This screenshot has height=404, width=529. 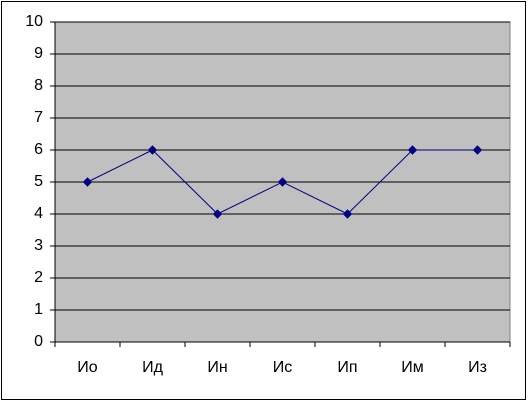 What do you see at coordinates (477, 367) in the screenshot?
I see `x-tick-label: Из` at bounding box center [477, 367].